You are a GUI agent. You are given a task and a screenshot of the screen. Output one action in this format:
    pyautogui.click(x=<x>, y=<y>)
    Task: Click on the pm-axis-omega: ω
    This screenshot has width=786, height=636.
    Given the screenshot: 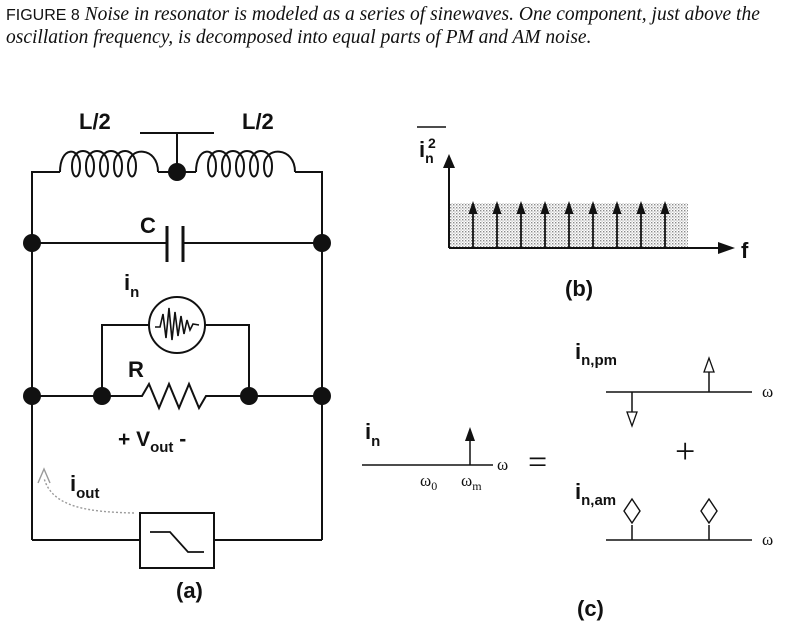 What is the action you would take?
    pyautogui.click(x=767, y=391)
    